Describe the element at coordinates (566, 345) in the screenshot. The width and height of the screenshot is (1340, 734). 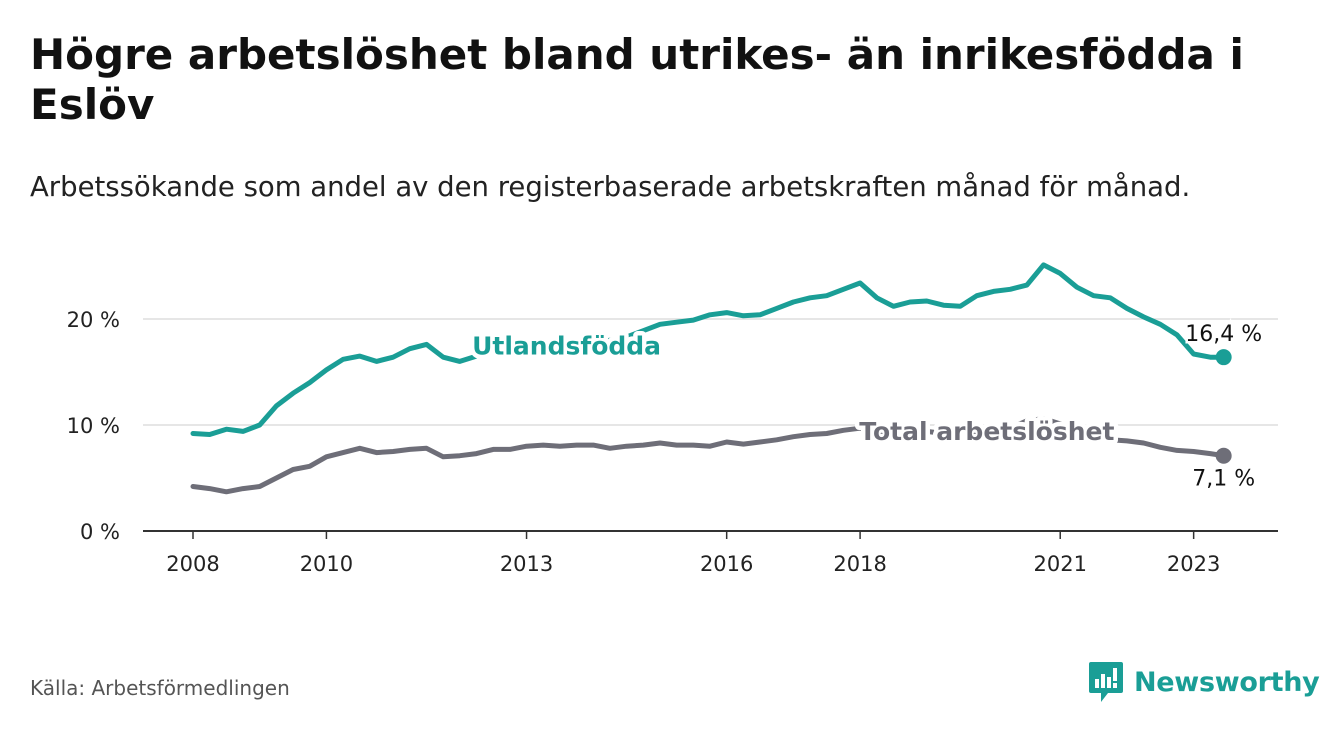
I see `annotation-0: Utlandsfödda` at that location.